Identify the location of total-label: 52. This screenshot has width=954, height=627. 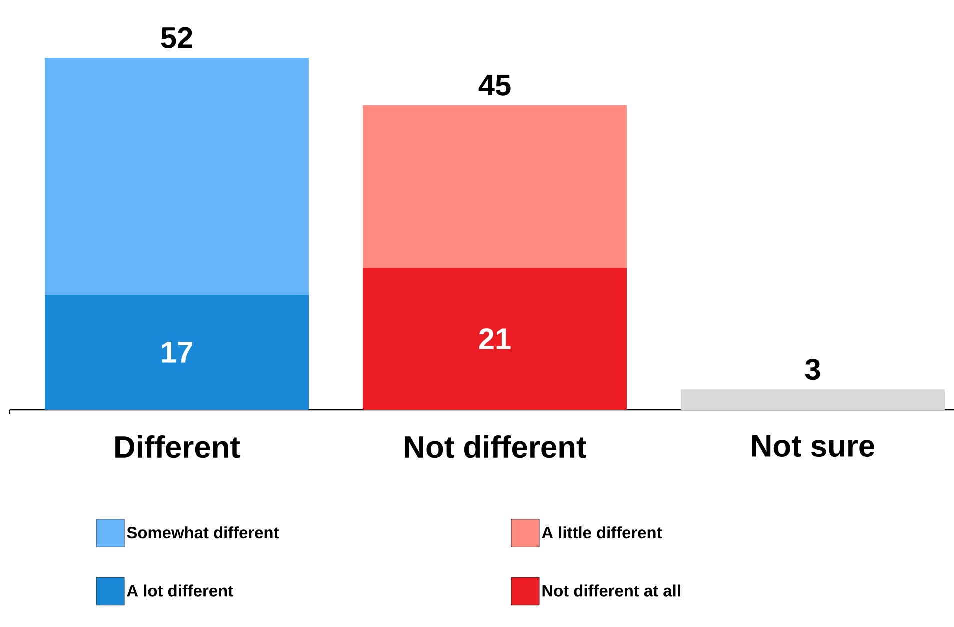
(176, 37).